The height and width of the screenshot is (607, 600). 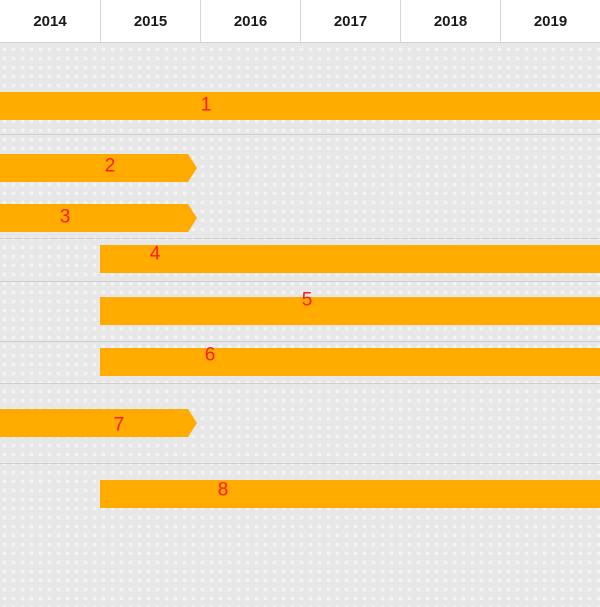 I want to click on bar-label-2: 2, so click(x=110, y=166).